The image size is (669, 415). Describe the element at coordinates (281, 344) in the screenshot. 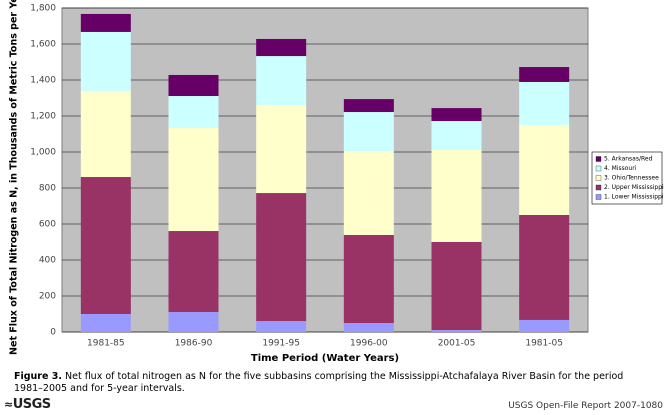

I see `x-tick-label: 1991-95` at that location.